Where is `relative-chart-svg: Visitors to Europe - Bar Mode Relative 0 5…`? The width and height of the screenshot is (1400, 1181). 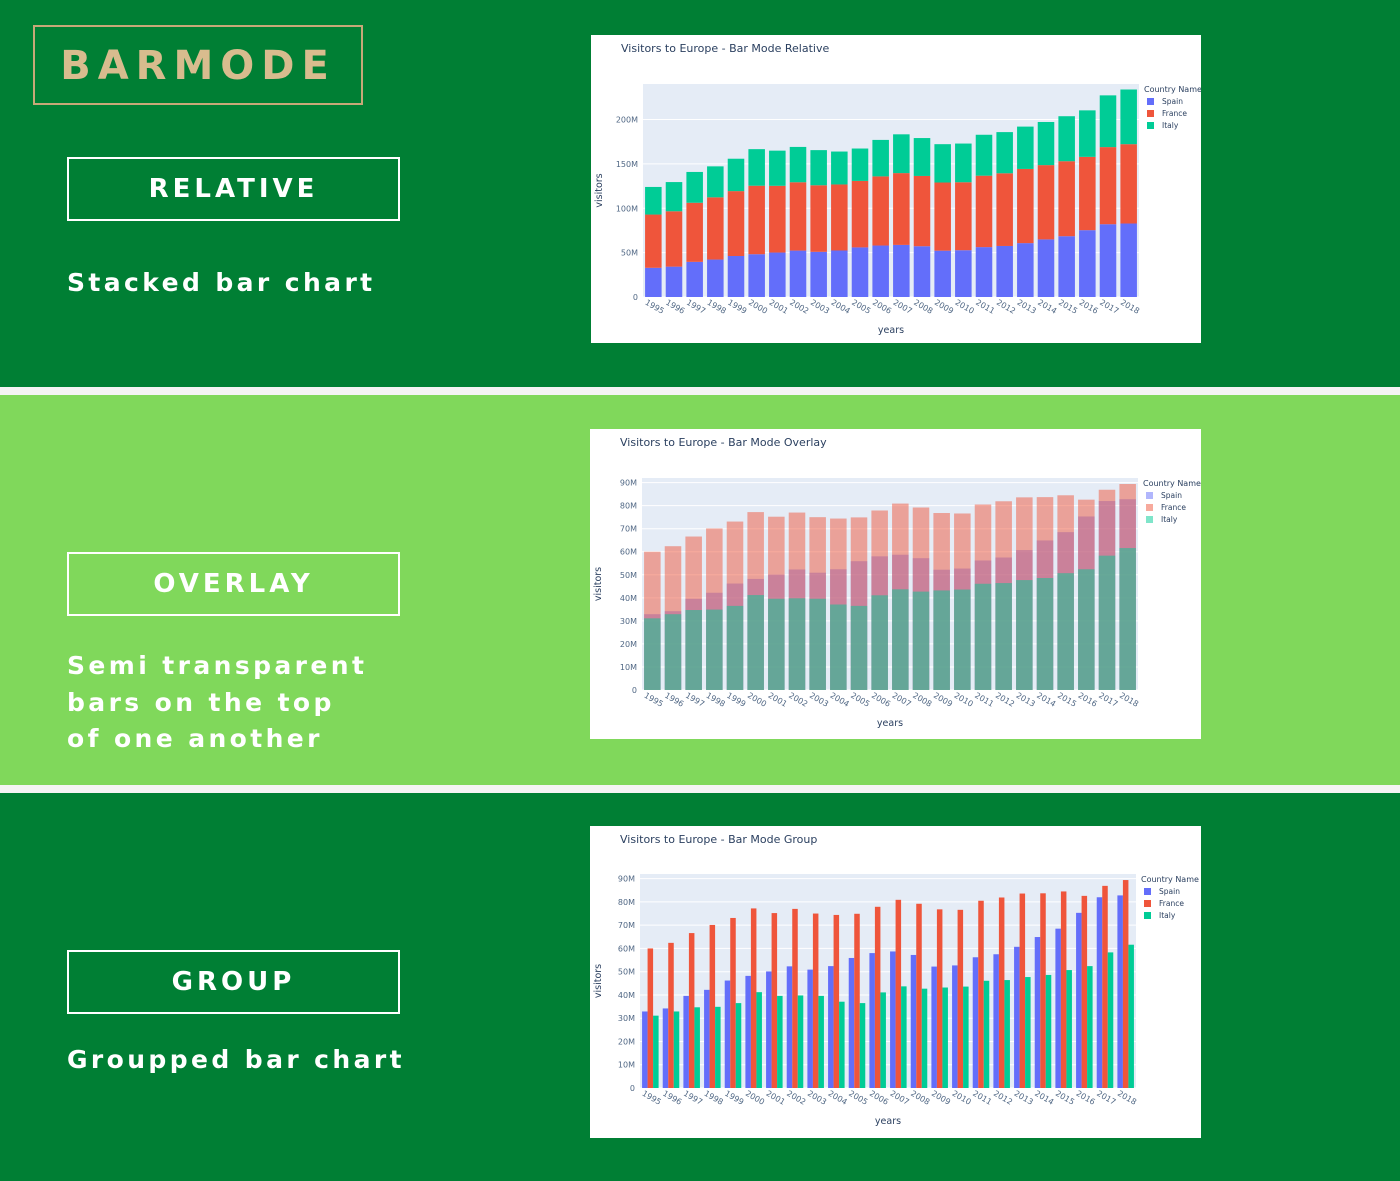
relative-chart-svg: Visitors to Europe - Bar Mode Relative 0 5… is located at coordinates (897, 189).